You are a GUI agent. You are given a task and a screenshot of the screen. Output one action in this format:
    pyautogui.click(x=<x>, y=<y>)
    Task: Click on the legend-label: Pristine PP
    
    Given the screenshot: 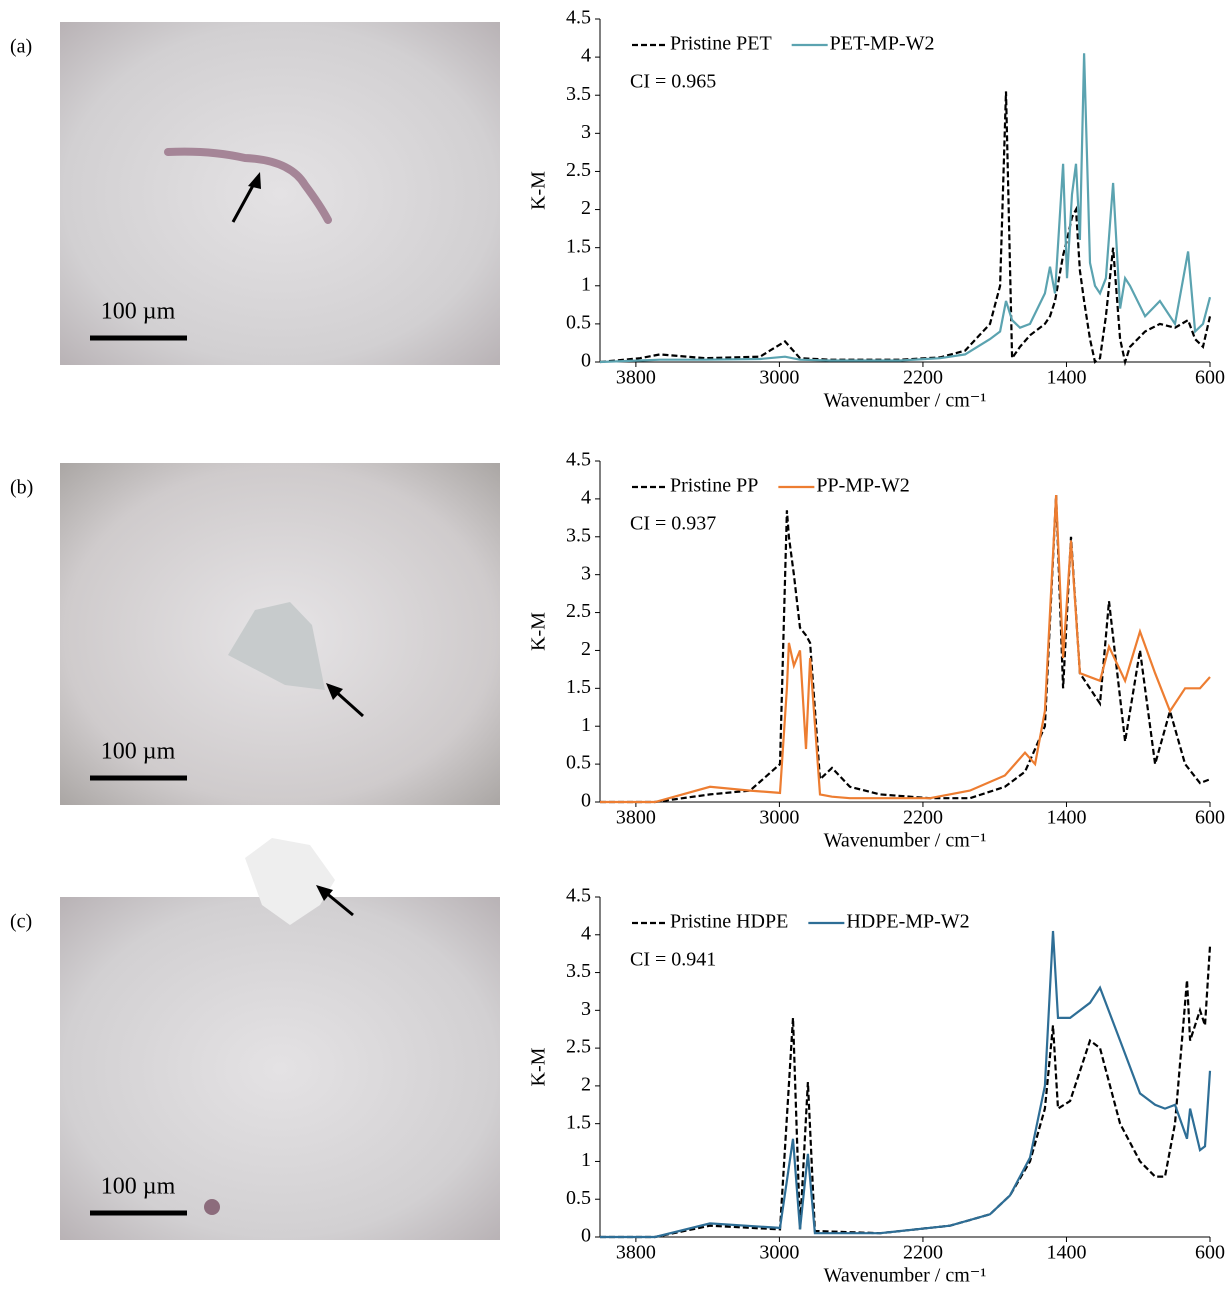 What is the action you would take?
    pyautogui.click(x=714, y=486)
    